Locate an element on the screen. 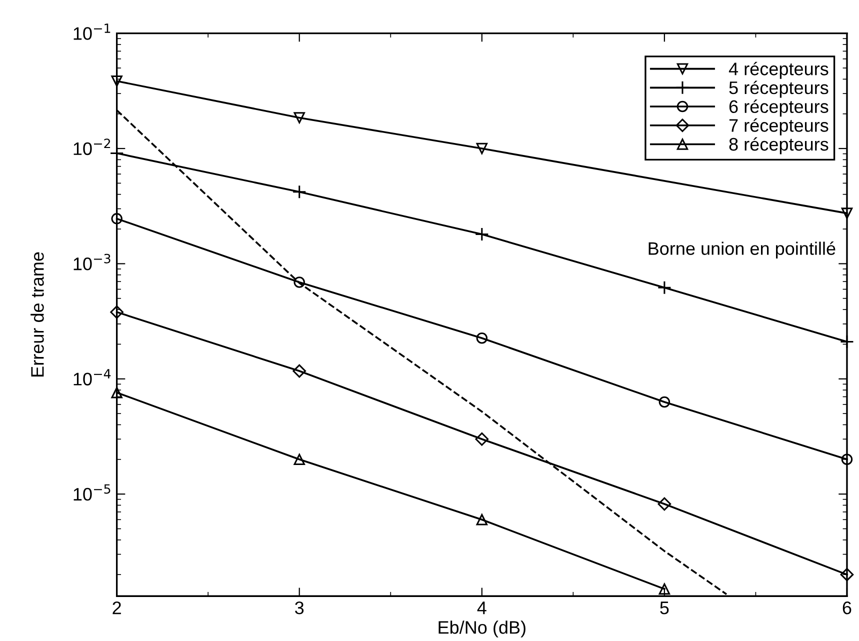 The height and width of the screenshot is (641, 859). y-tick-label: 10$^{−3}$ is located at coordinates (92, 262).